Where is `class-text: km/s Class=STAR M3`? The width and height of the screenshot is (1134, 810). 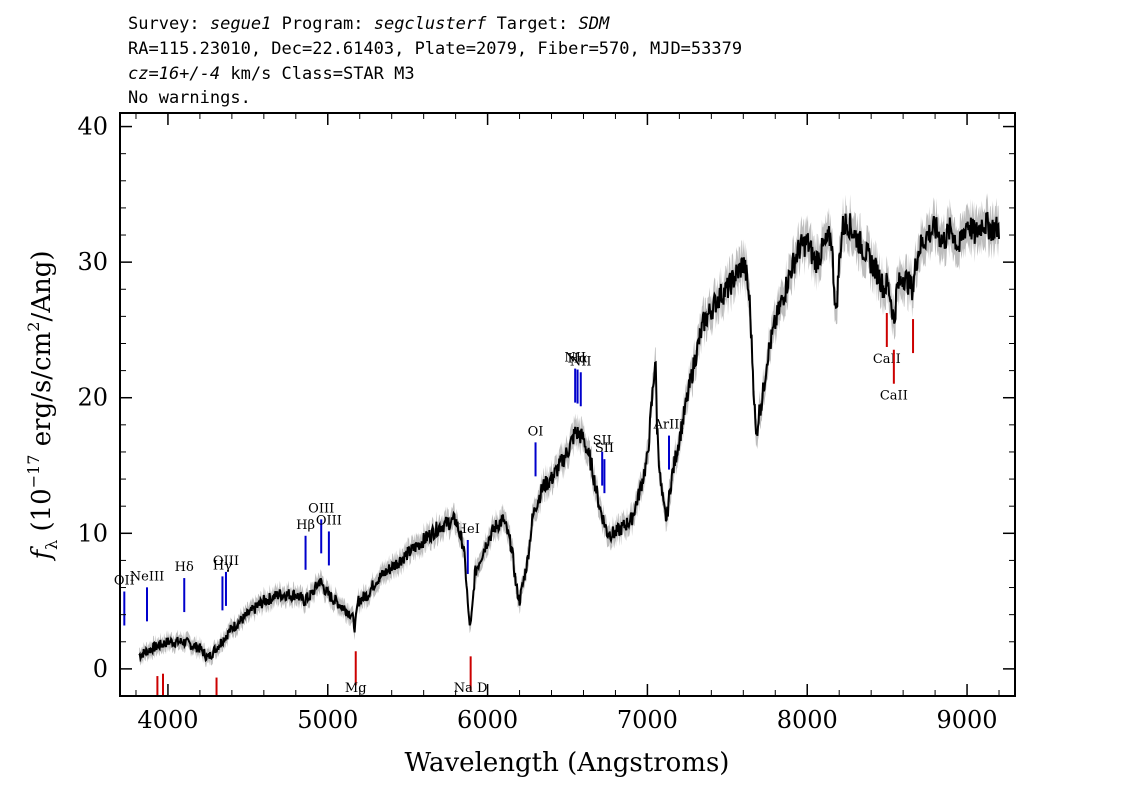
class-text: km/s Class=STAR M3 is located at coordinates (322, 74).